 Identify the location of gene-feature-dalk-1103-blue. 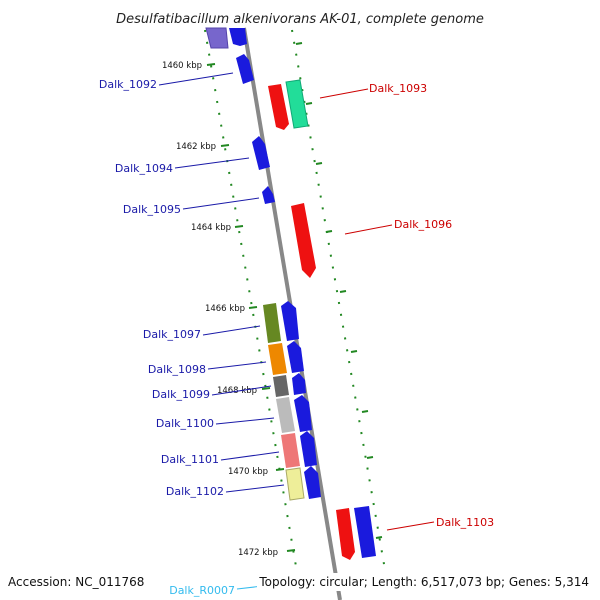
(365, 532).